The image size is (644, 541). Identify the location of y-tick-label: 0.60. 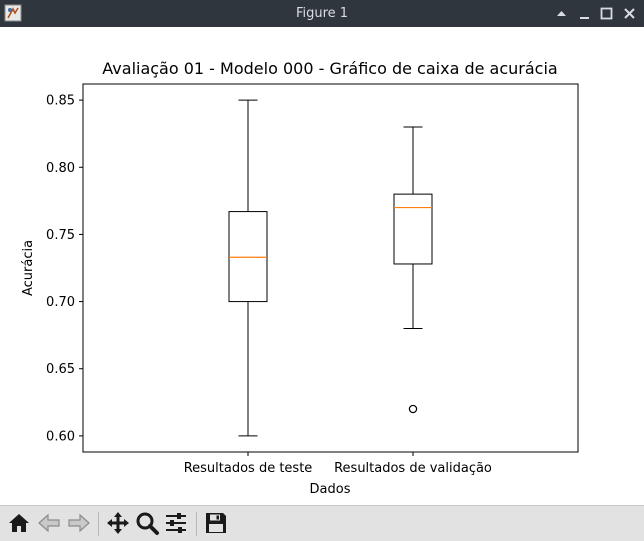
(60, 436).